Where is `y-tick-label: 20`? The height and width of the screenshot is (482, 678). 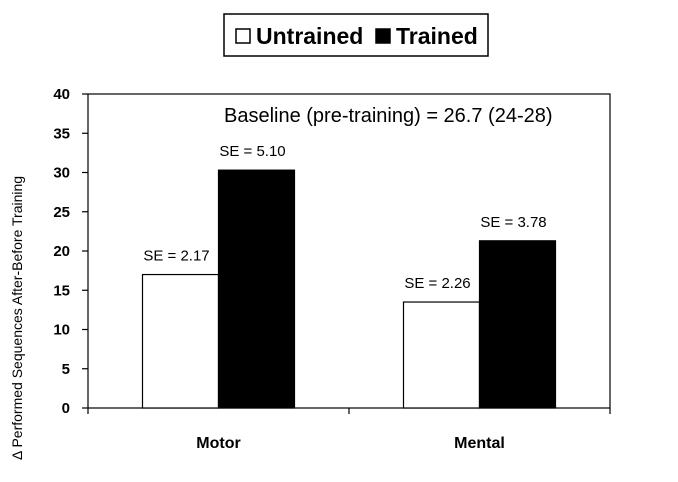 y-tick-label: 20 is located at coordinates (61, 251).